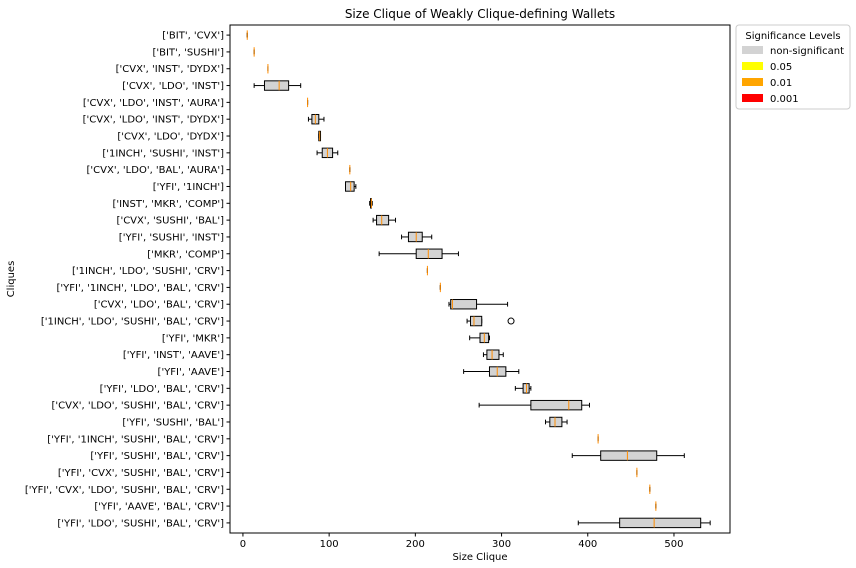 The width and height of the screenshot is (856, 568). I want to click on x-axis: 0 100 200 300 400 500, so click(462, 541).